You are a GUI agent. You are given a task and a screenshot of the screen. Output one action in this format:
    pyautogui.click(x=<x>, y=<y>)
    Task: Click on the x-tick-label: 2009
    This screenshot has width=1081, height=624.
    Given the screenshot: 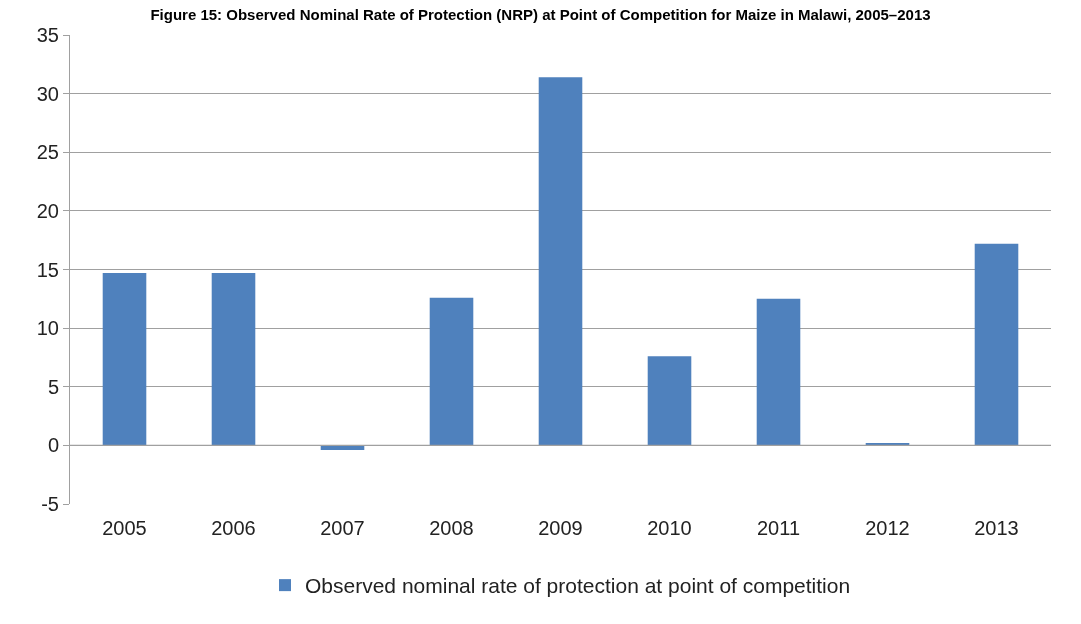 What is the action you would take?
    pyautogui.click(x=560, y=528)
    